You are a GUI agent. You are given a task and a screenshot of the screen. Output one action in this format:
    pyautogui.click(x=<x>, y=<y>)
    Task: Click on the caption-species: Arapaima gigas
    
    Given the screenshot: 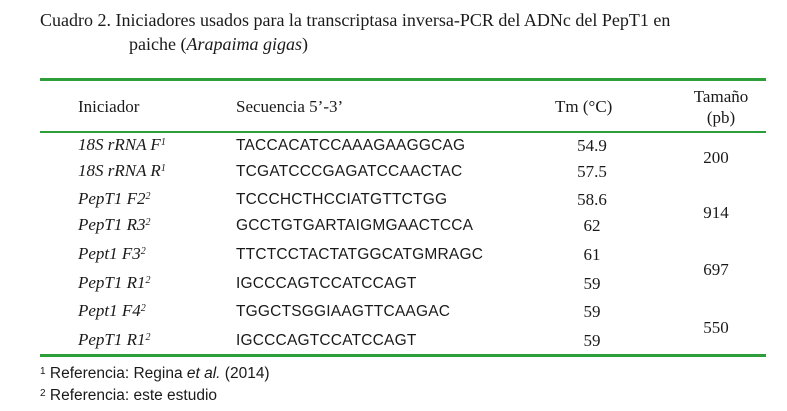 What is the action you would take?
    pyautogui.click(x=244, y=44)
    